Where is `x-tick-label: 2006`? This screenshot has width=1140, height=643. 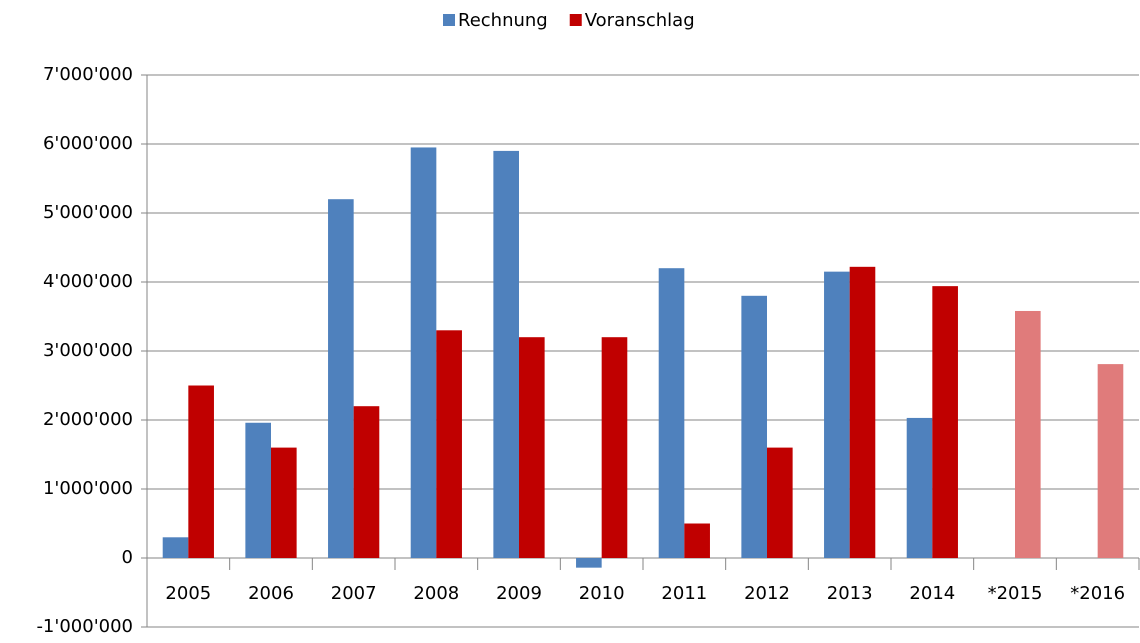
x-tick-label: 2006 is located at coordinates (271, 593).